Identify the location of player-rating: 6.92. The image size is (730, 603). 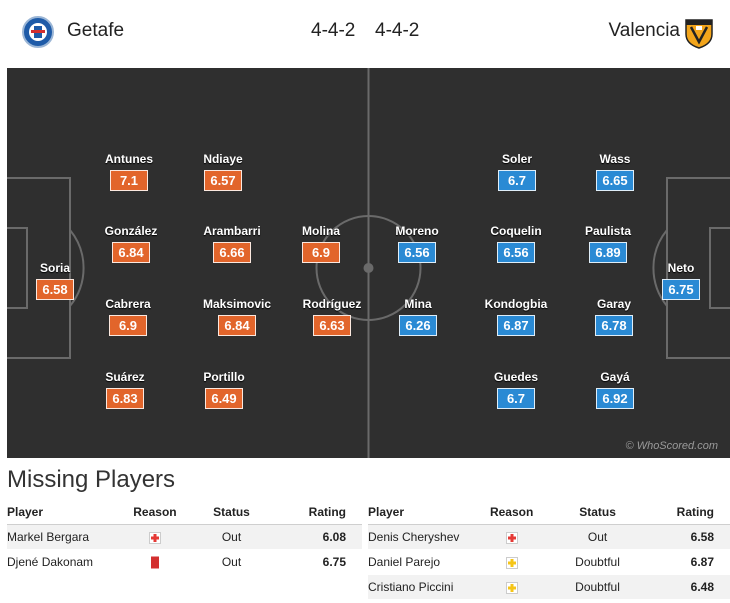
(615, 398).